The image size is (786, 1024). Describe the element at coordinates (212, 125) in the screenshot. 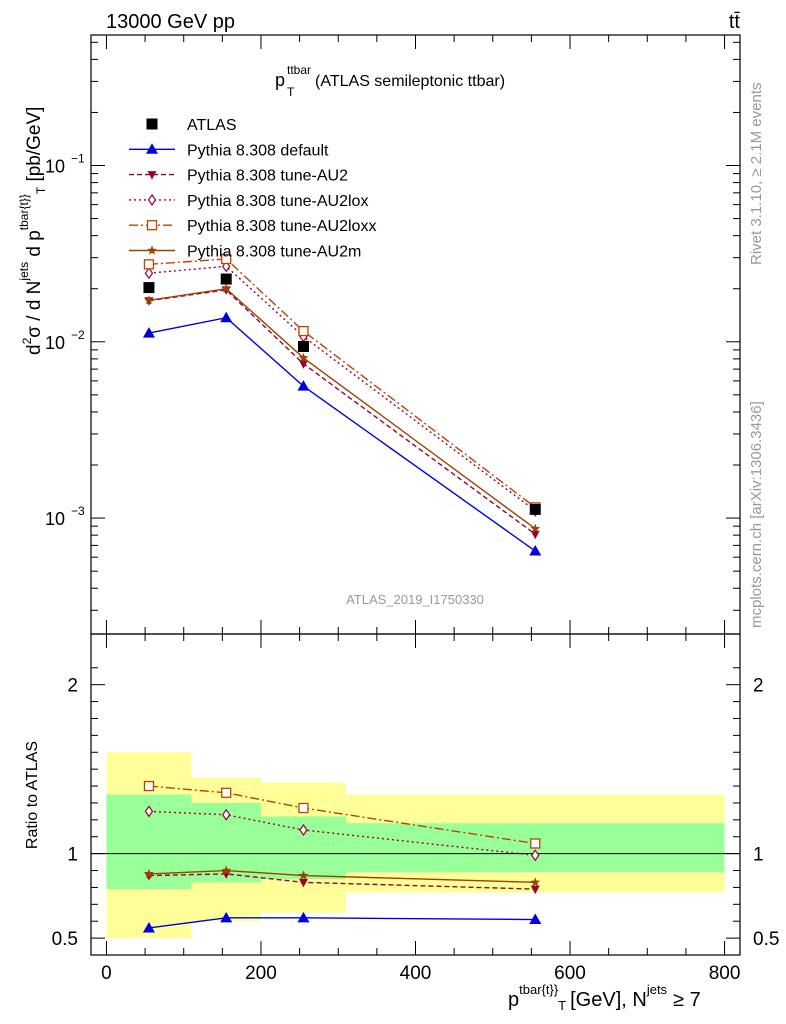

I see `legend-label: ATLAS` at that location.